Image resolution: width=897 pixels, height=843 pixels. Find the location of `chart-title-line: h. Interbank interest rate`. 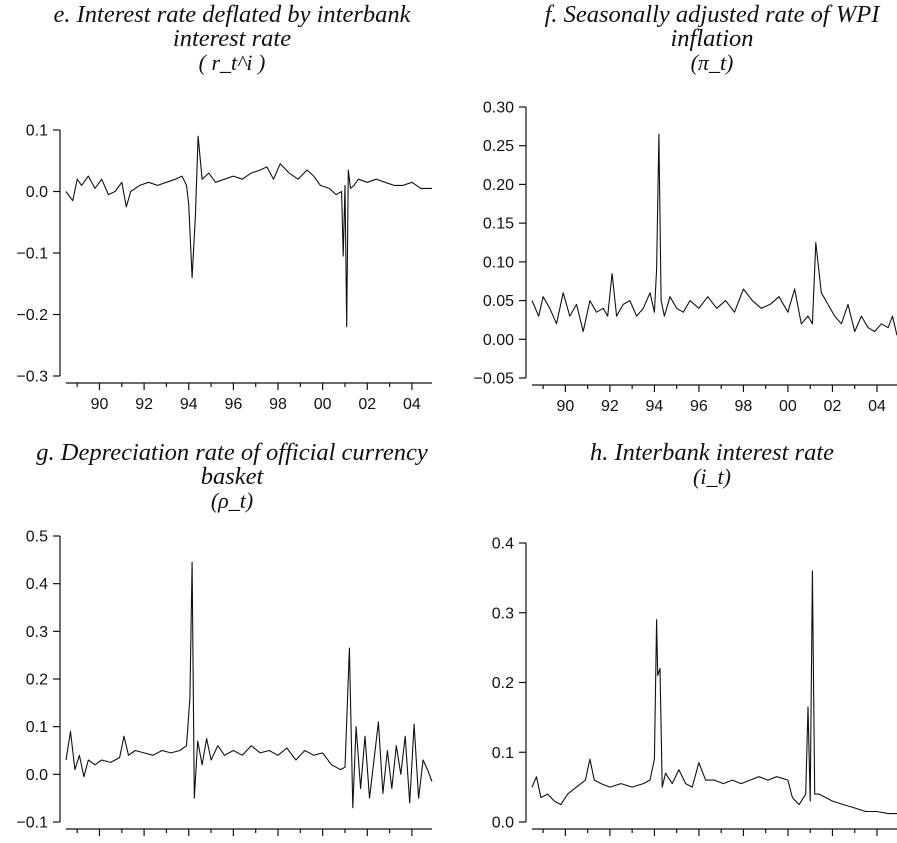

chart-title-line: h. Interbank interest rate is located at coordinates (712, 452).